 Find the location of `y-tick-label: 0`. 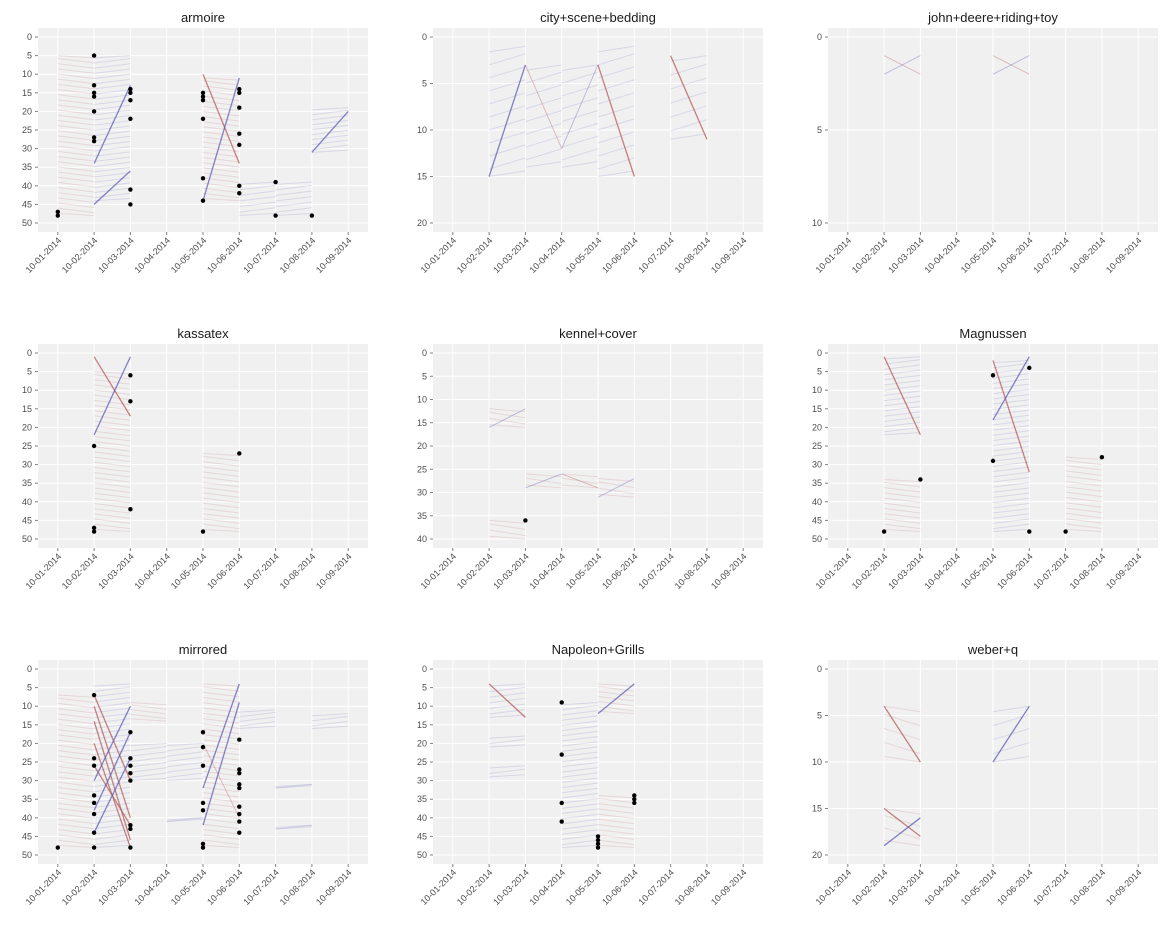

y-tick-label: 0 is located at coordinates (29, 669).